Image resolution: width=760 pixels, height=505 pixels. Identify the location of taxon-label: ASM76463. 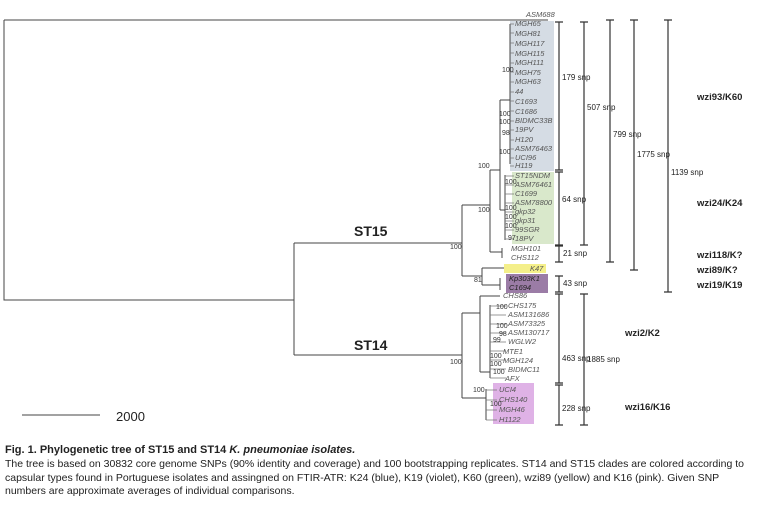
(533, 148).